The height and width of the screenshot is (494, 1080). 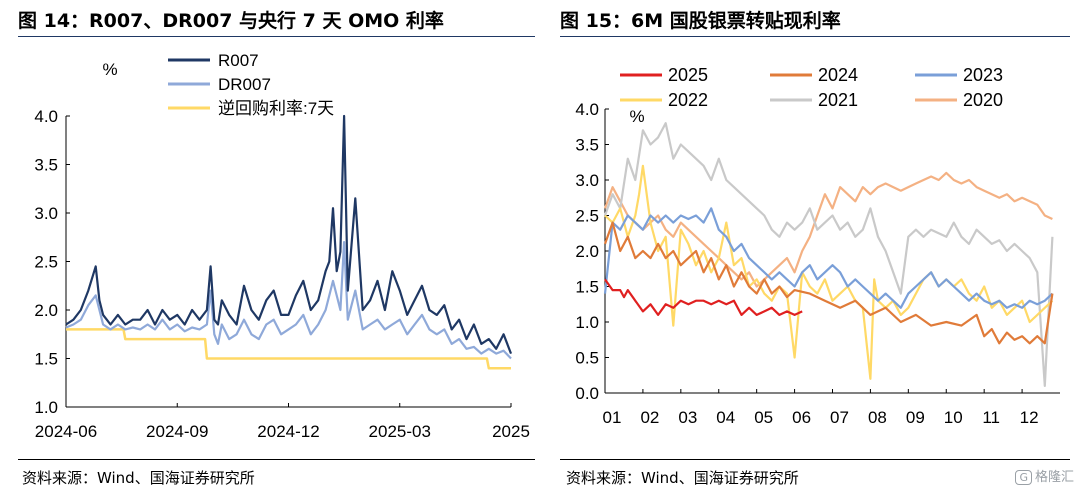 I want to click on left-x-tick-label: 2024-06, so click(x=66, y=431).